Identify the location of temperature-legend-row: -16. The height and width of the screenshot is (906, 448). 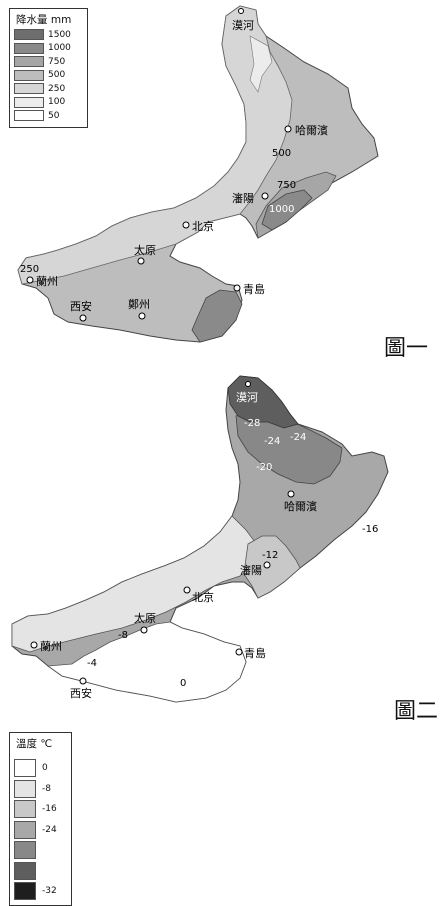
(35, 809).